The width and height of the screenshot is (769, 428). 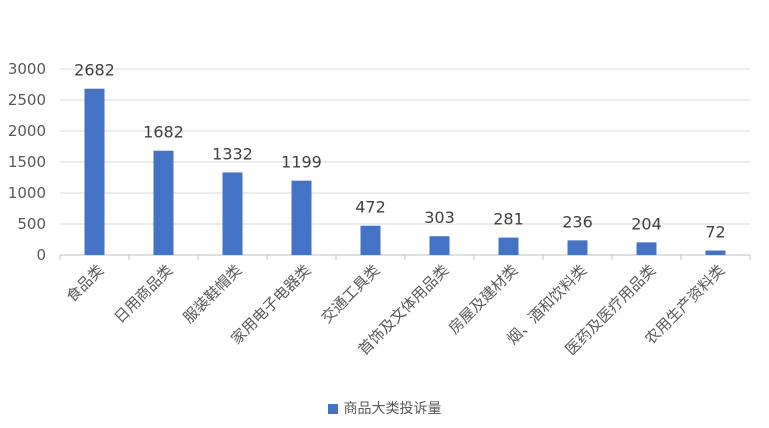 I want to click on x-tick-label: 食品类, so click(x=85, y=283).